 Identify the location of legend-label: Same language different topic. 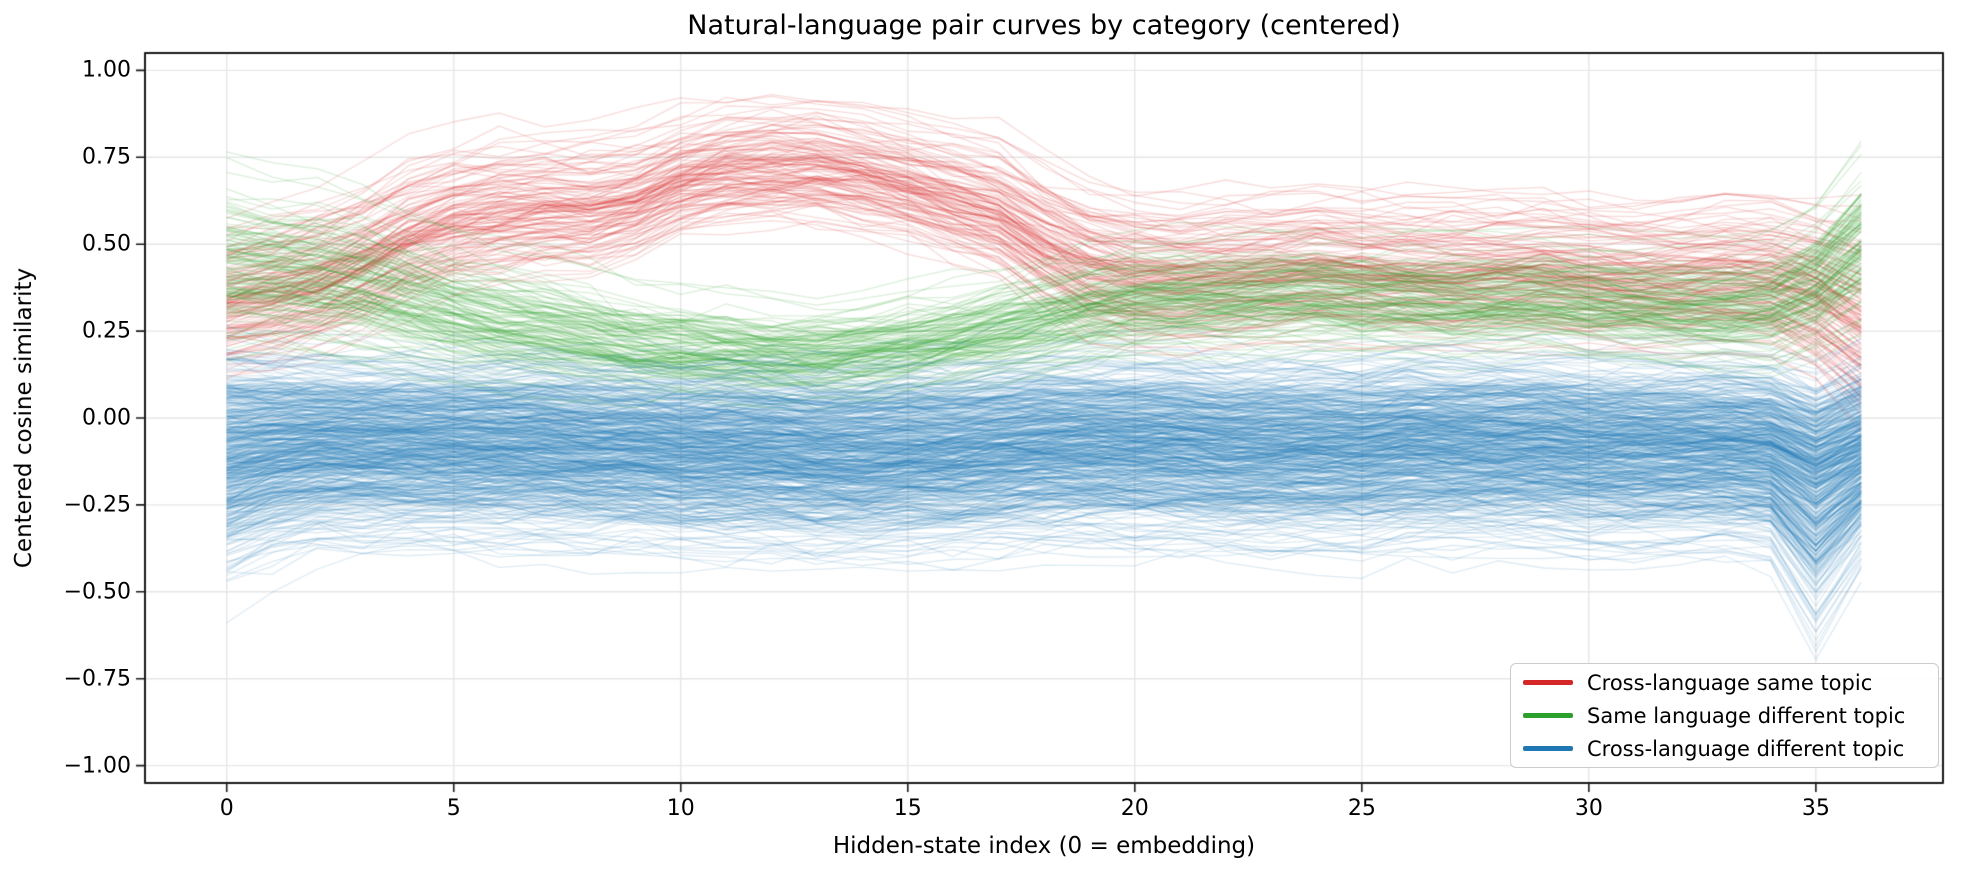
(1746, 715).